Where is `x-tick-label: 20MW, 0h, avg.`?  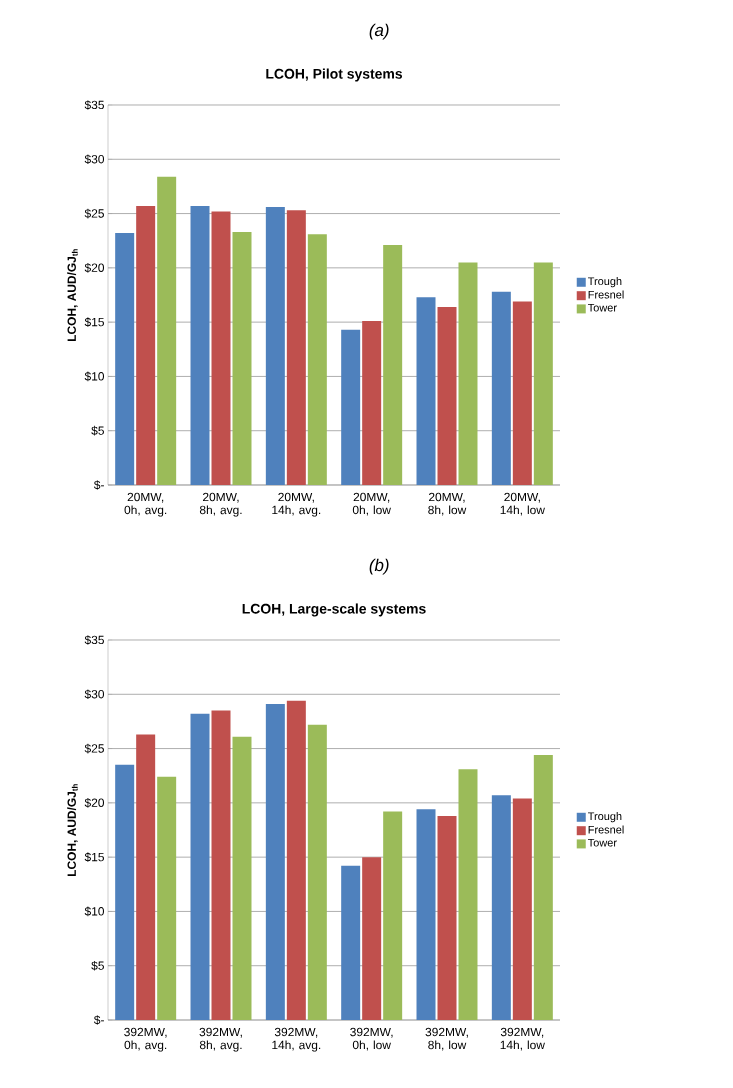 x-tick-label: 20MW, 0h, avg. is located at coordinates (145, 504).